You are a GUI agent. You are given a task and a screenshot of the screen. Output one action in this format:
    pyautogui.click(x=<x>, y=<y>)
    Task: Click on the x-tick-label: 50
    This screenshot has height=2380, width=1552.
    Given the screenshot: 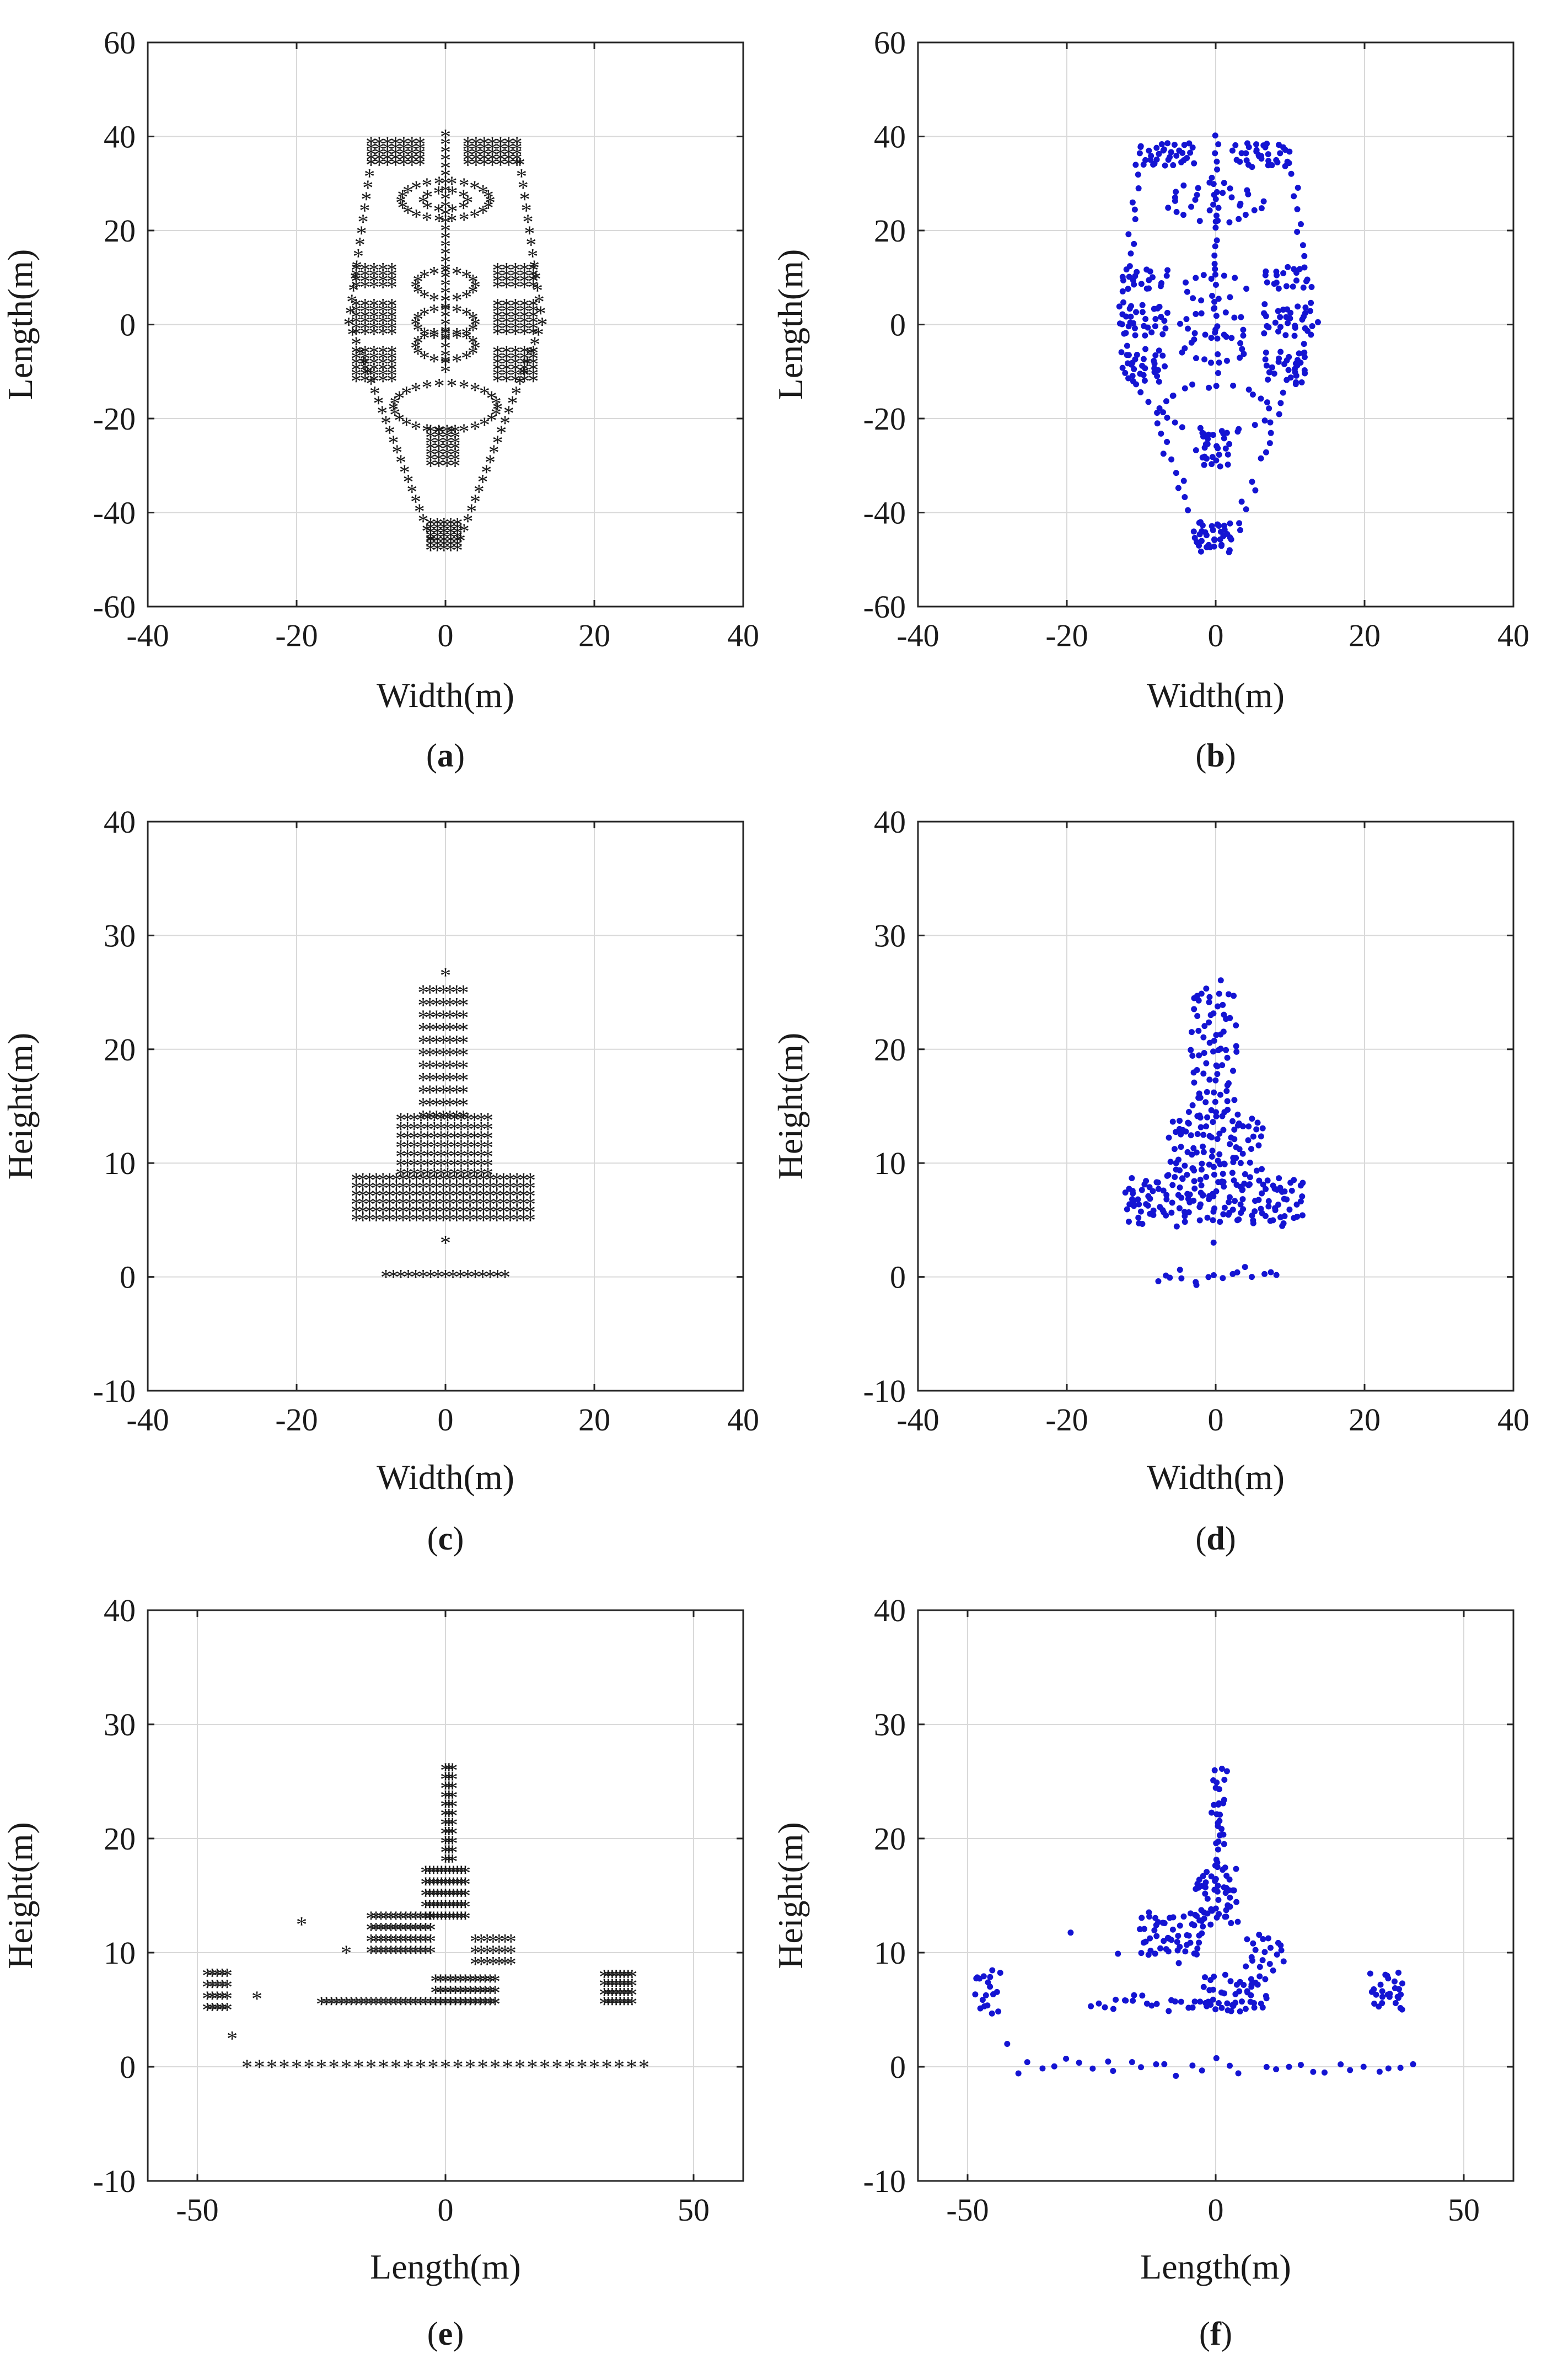 What is the action you would take?
    pyautogui.click(x=1464, y=2210)
    